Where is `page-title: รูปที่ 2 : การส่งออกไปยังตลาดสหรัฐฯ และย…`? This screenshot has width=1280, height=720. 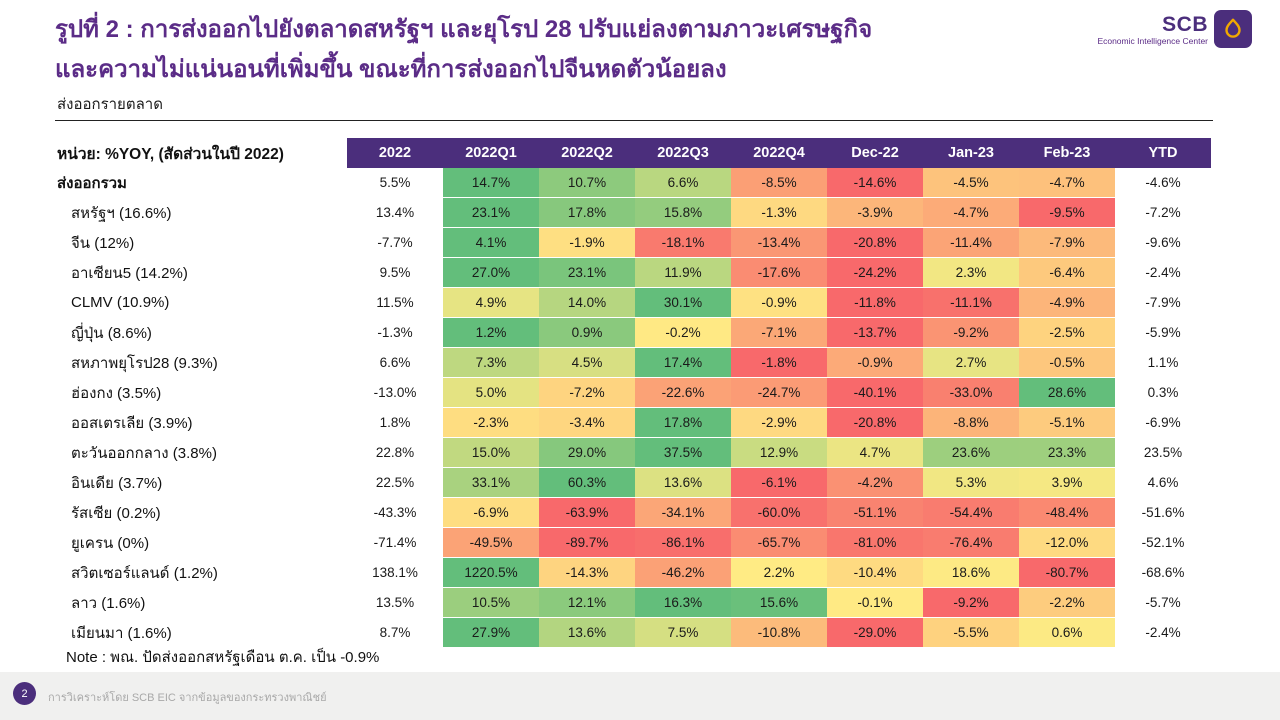 page-title: รูปที่ 2 : การส่งออกไปยังตลาดสหรัฐฯ และย… is located at coordinates (575, 50).